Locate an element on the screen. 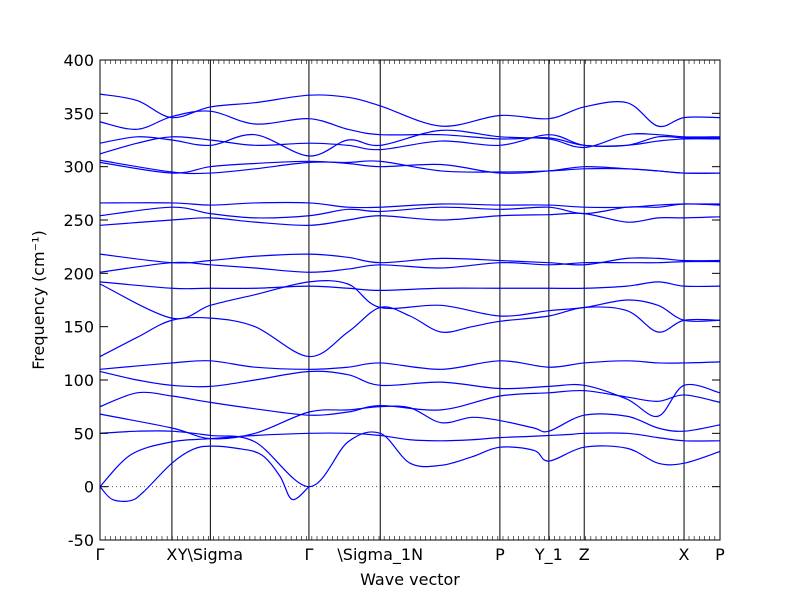 The height and width of the screenshot is (600, 800). y-tick-label: 250 is located at coordinates (78, 220).